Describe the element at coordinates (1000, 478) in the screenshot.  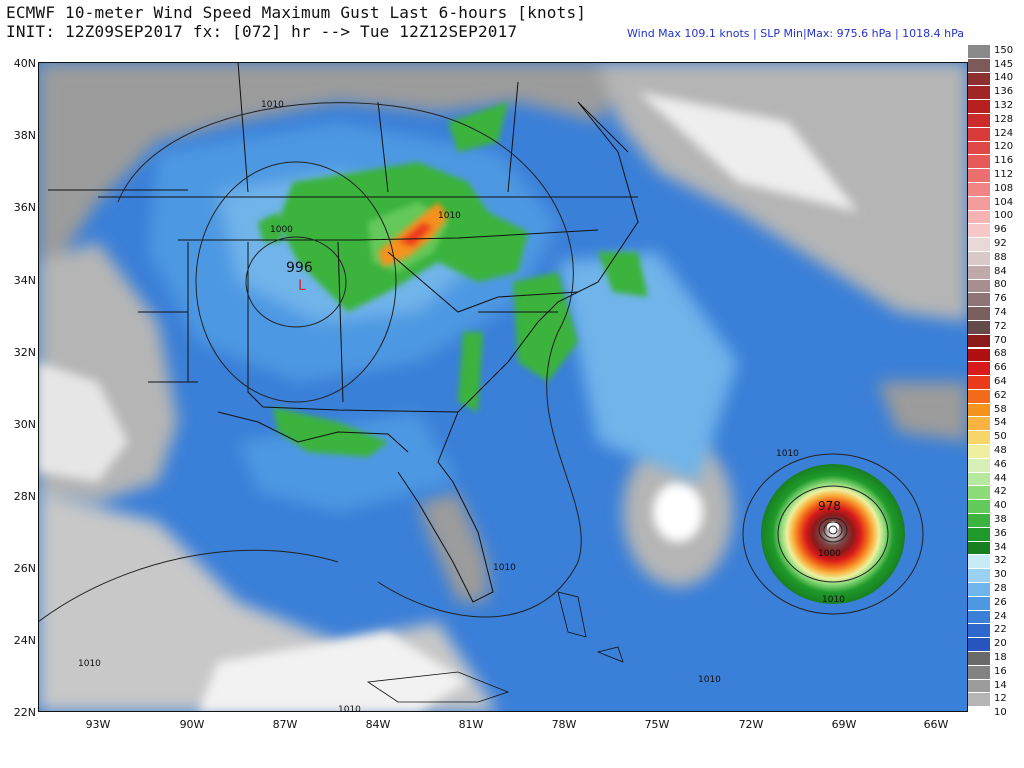
I see `legend-value: 44` at that location.